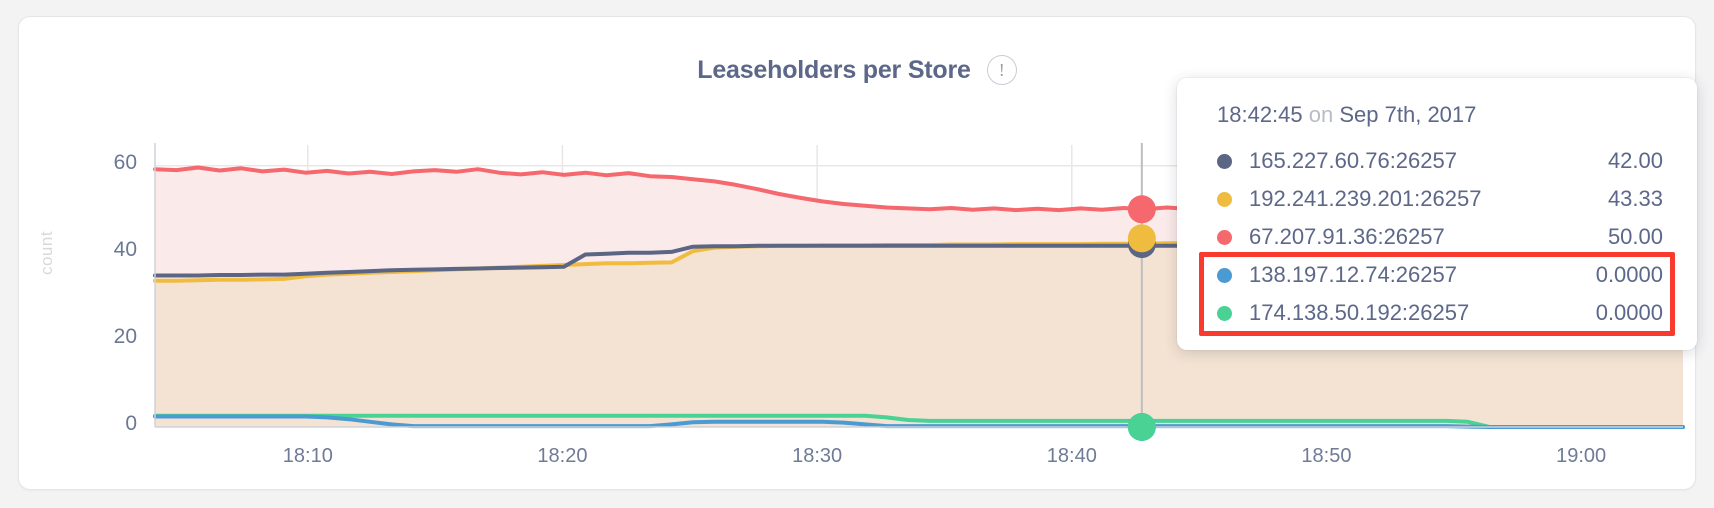 The width and height of the screenshot is (1714, 508). I want to click on tooltip-row: 192.241.239.201:26257 43.33, so click(1437, 199).